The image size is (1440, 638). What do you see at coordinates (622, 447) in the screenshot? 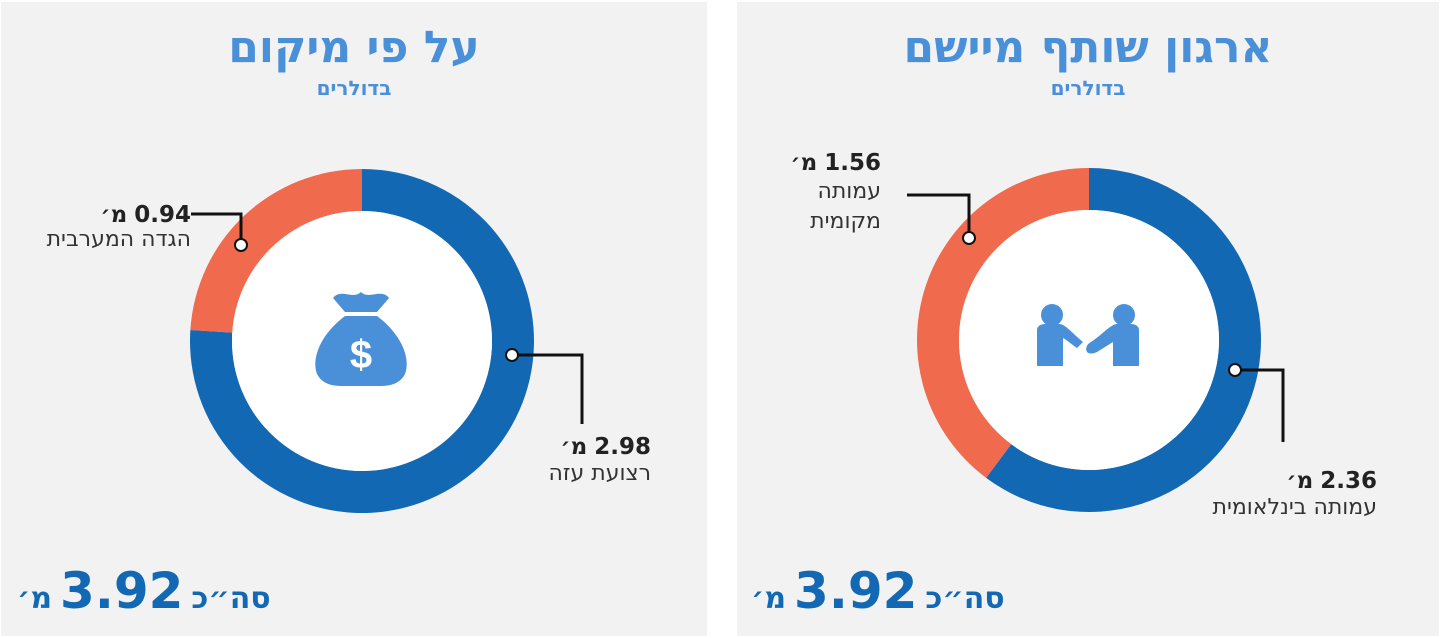
I see `slice-value: 2.98` at bounding box center [622, 447].